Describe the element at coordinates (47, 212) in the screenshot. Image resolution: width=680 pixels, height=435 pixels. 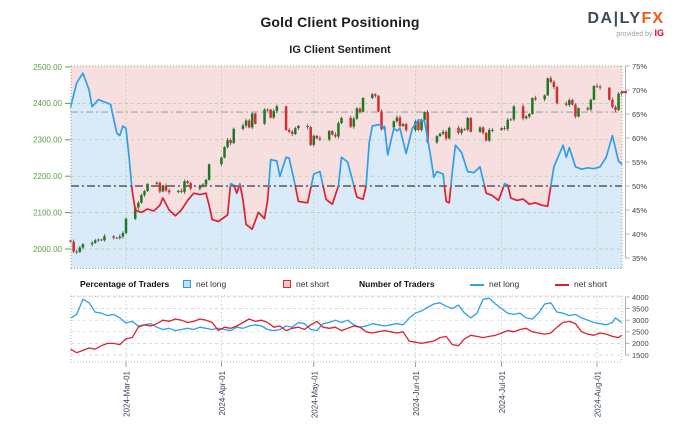
I see `price-tick-label: 2100.00` at that location.